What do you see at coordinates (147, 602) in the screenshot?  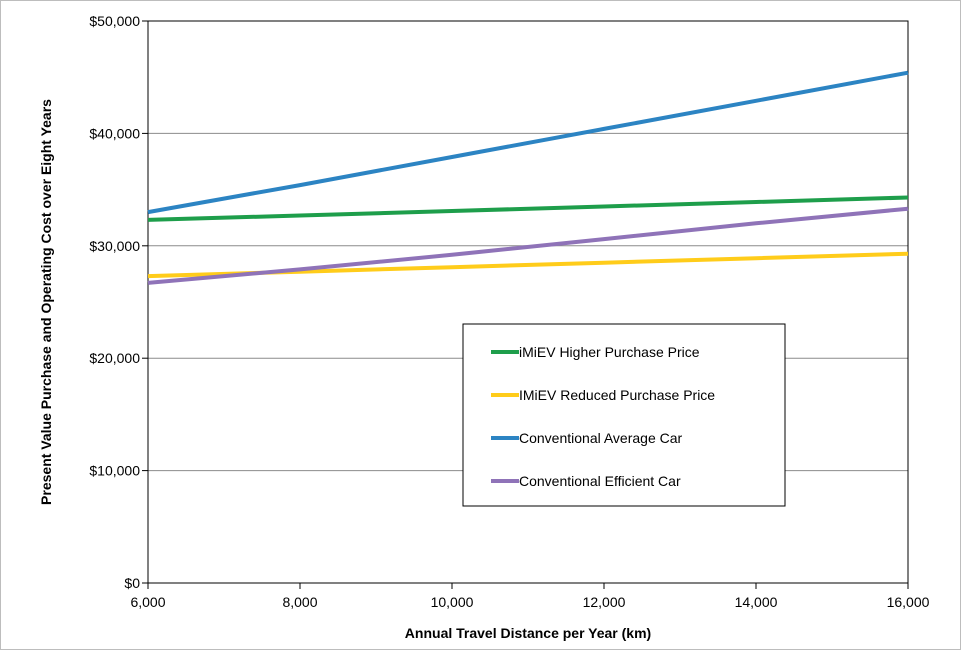 I see `x-tick-label: 6,000` at bounding box center [147, 602].